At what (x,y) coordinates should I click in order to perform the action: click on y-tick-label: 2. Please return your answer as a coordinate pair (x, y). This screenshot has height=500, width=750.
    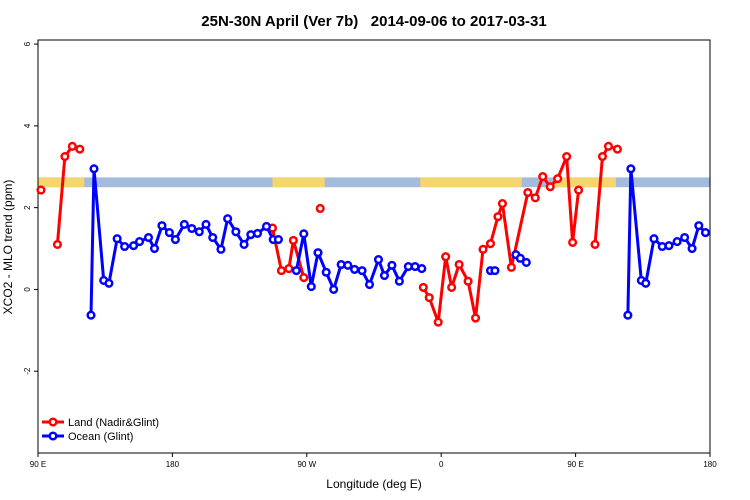
    Looking at the image, I should click on (27, 207).